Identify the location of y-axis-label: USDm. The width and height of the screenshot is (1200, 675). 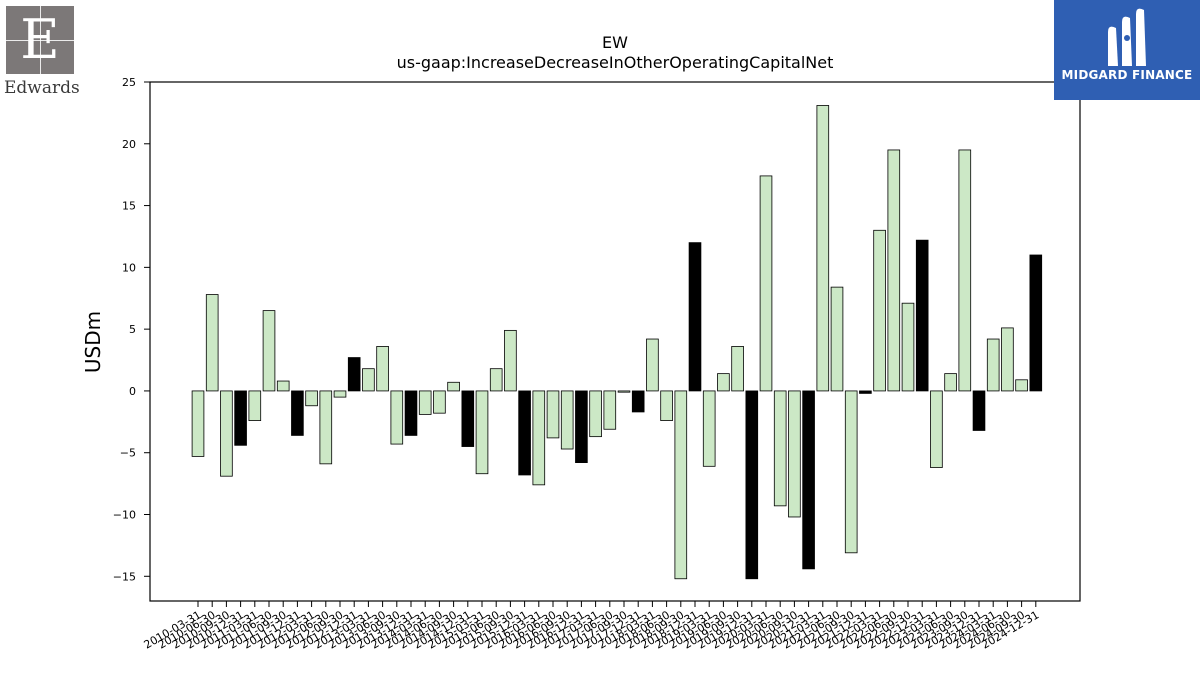
(93, 342).